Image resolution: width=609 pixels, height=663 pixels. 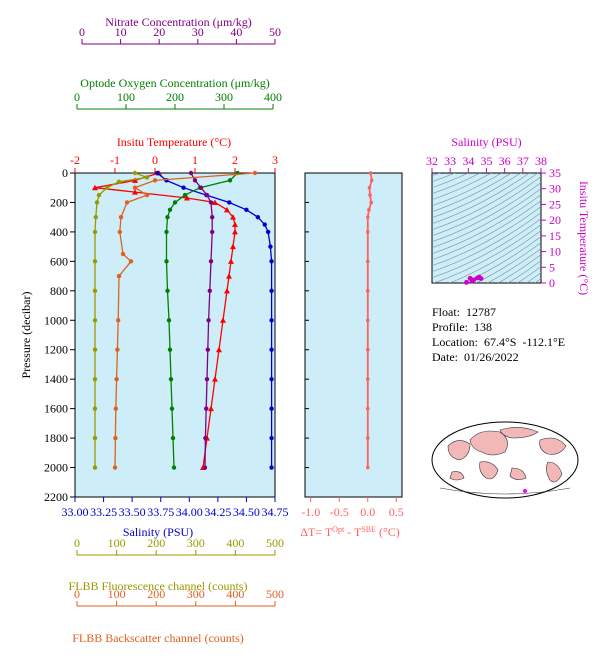 I want to click on salinity-tick-label: 34.50, so click(x=246, y=512).